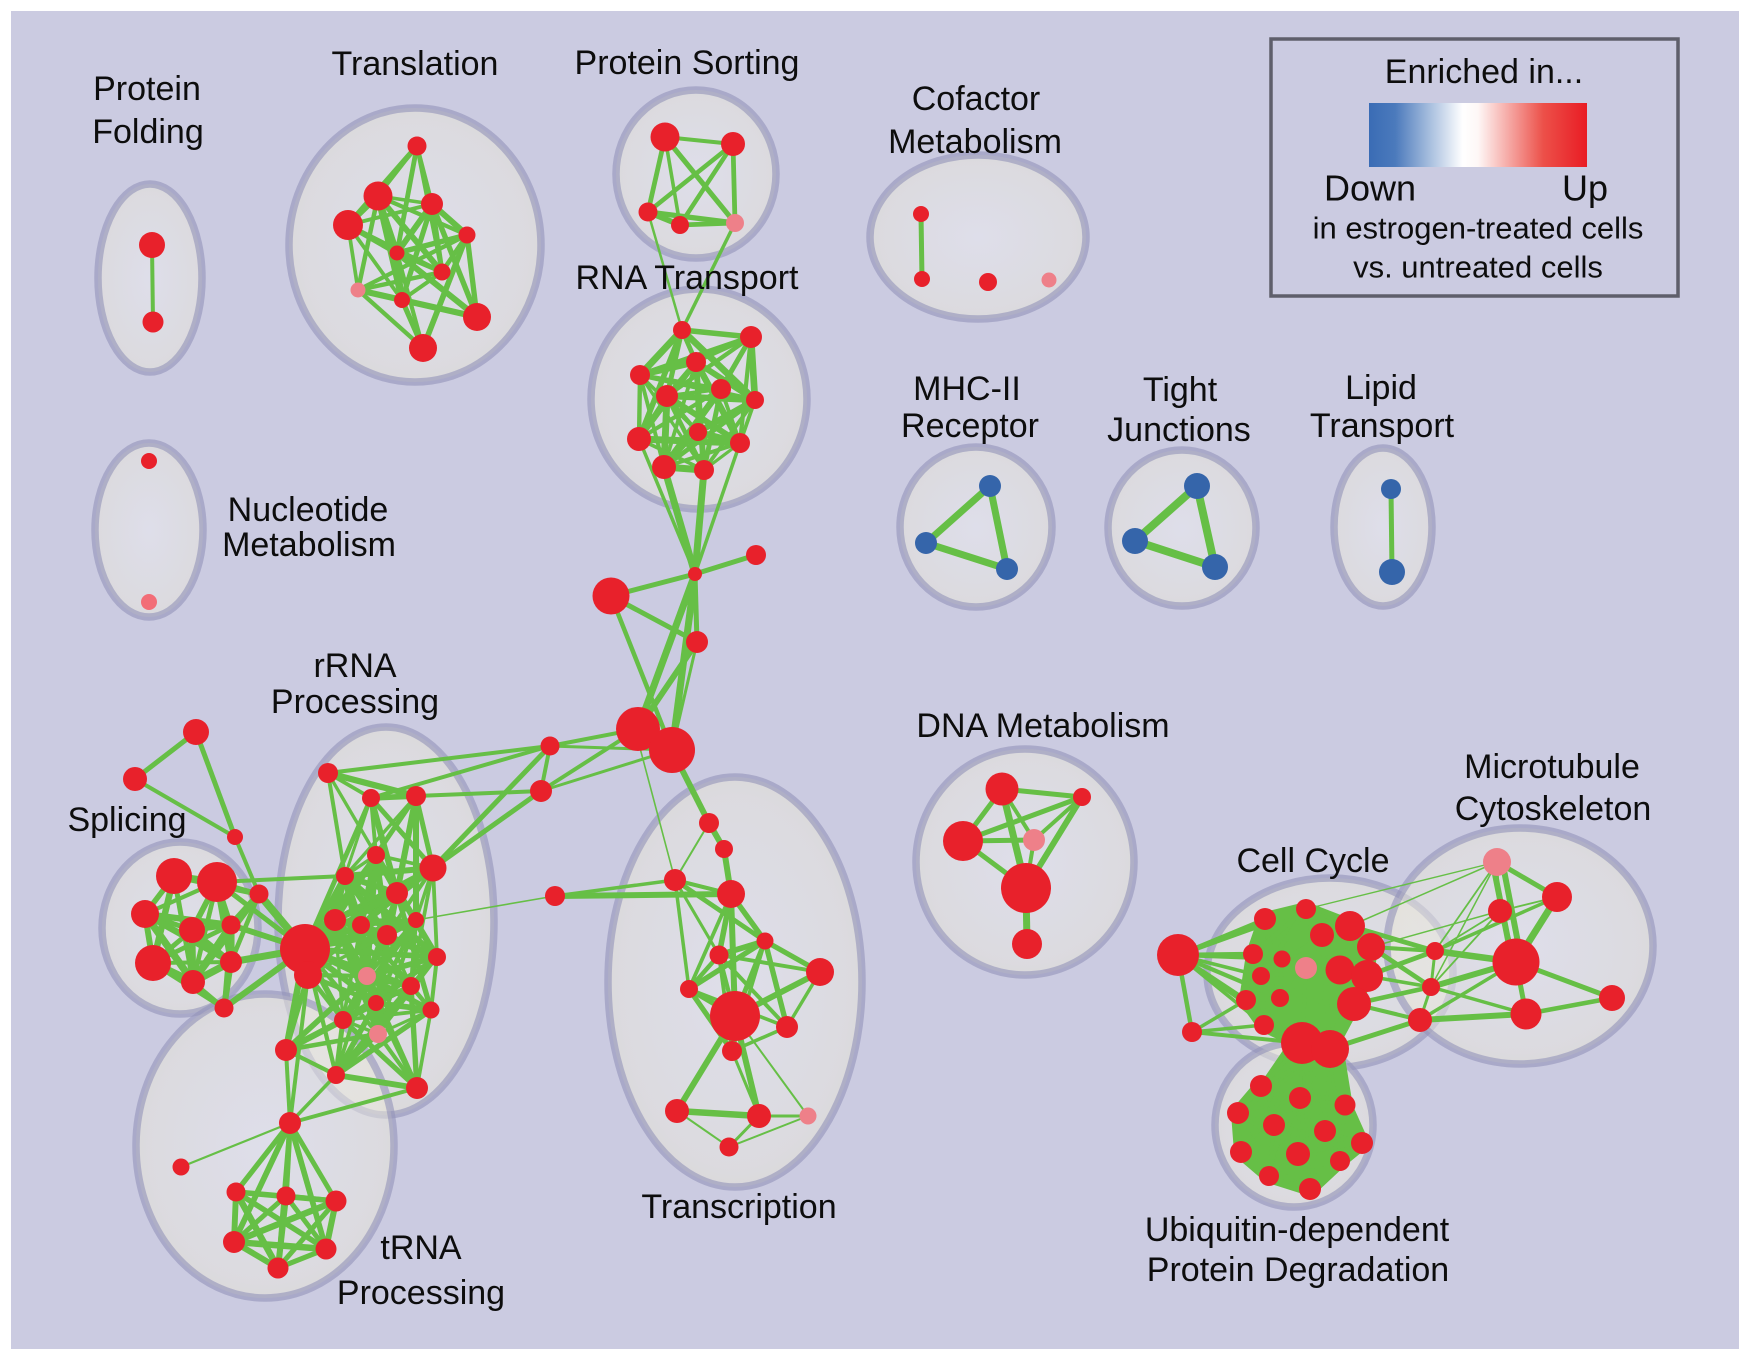  I want to click on svg-text: Ubiquitin-dependent, so click(1297, 1230).